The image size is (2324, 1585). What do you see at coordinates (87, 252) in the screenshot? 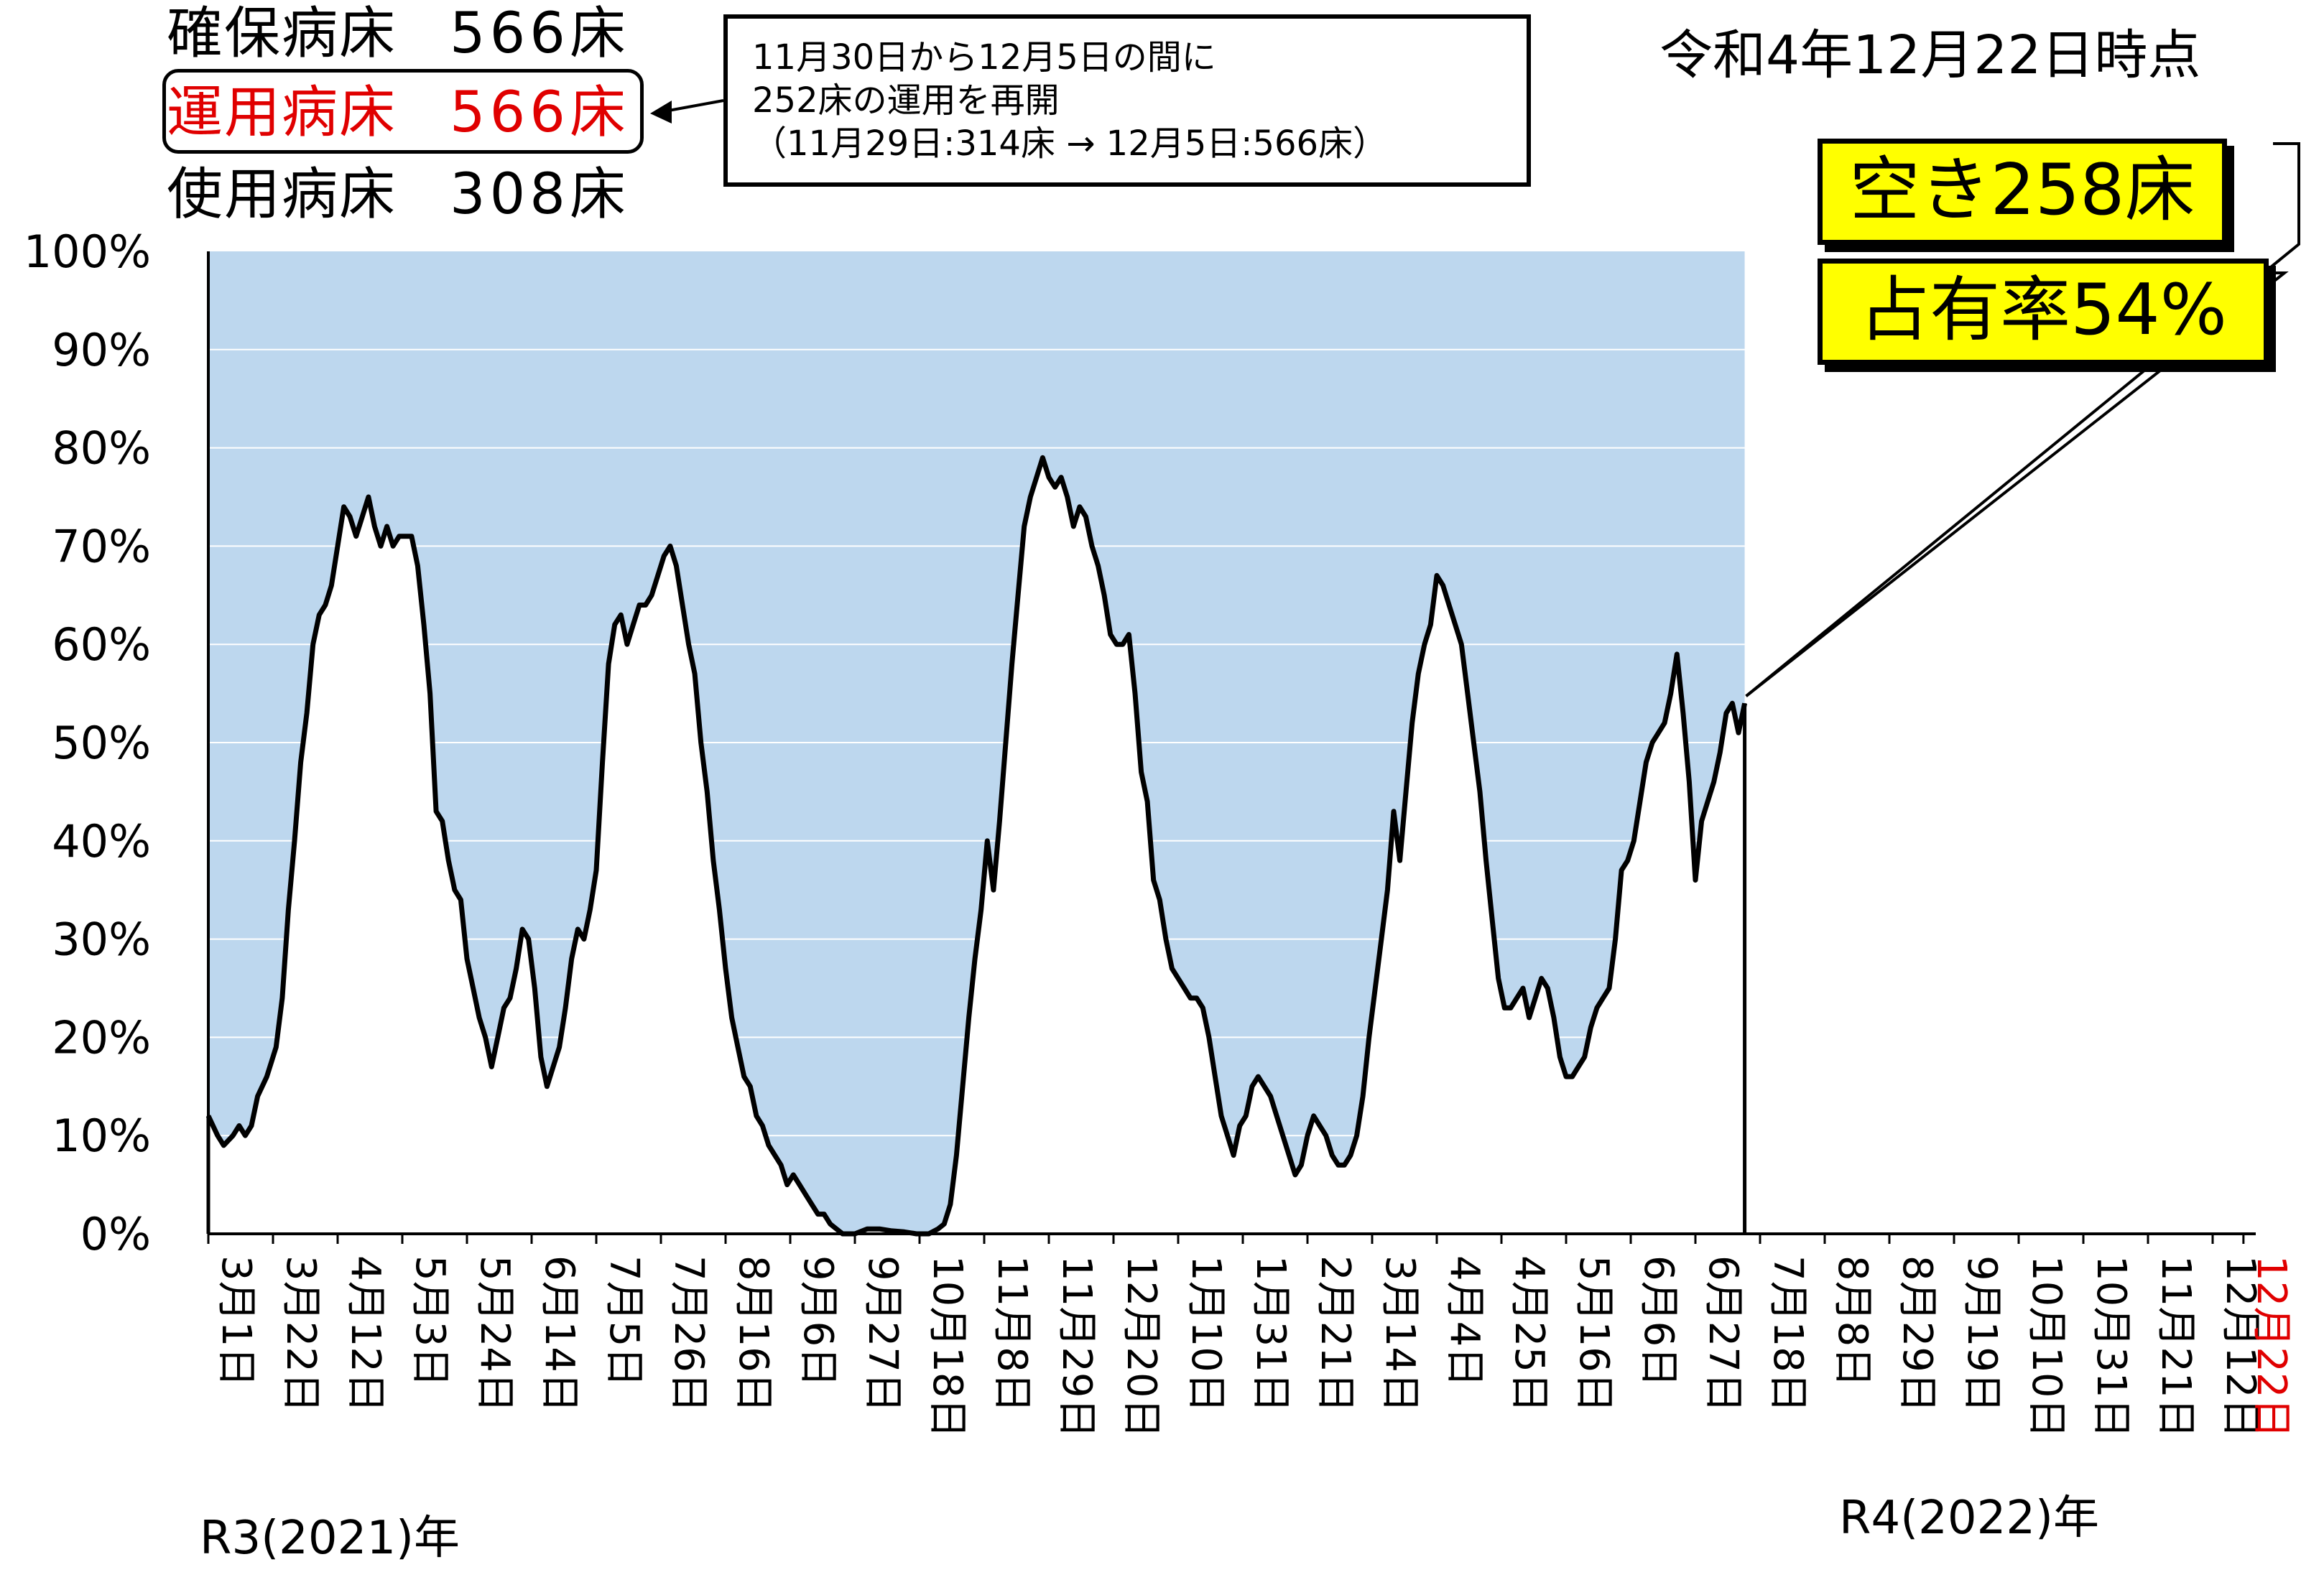
I see `y-tick-label: 100%` at bounding box center [87, 252].